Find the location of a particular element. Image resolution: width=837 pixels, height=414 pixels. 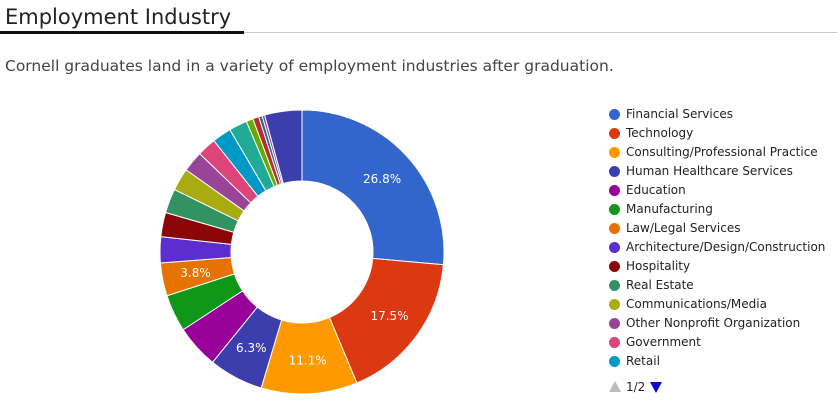

pager-text: 1/2 is located at coordinates (636, 387).